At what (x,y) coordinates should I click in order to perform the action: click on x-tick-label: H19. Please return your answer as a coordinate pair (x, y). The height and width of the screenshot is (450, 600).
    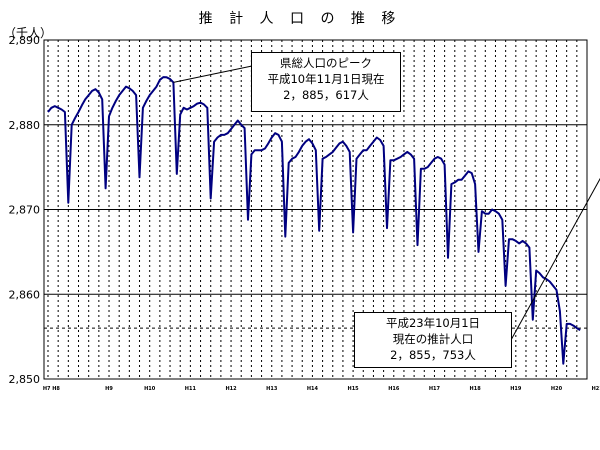
    Looking at the image, I should click on (516, 389).